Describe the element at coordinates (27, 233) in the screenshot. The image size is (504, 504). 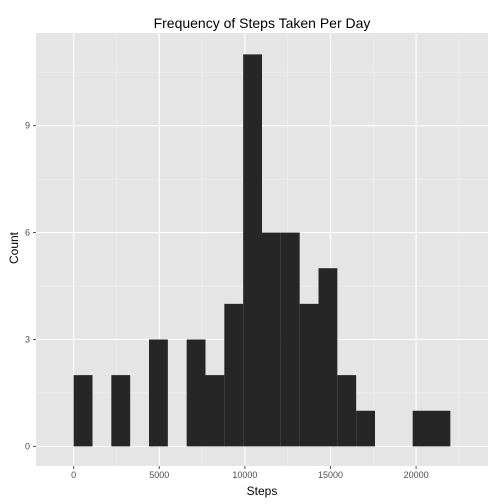
I see `y-tick-label: 6` at that location.